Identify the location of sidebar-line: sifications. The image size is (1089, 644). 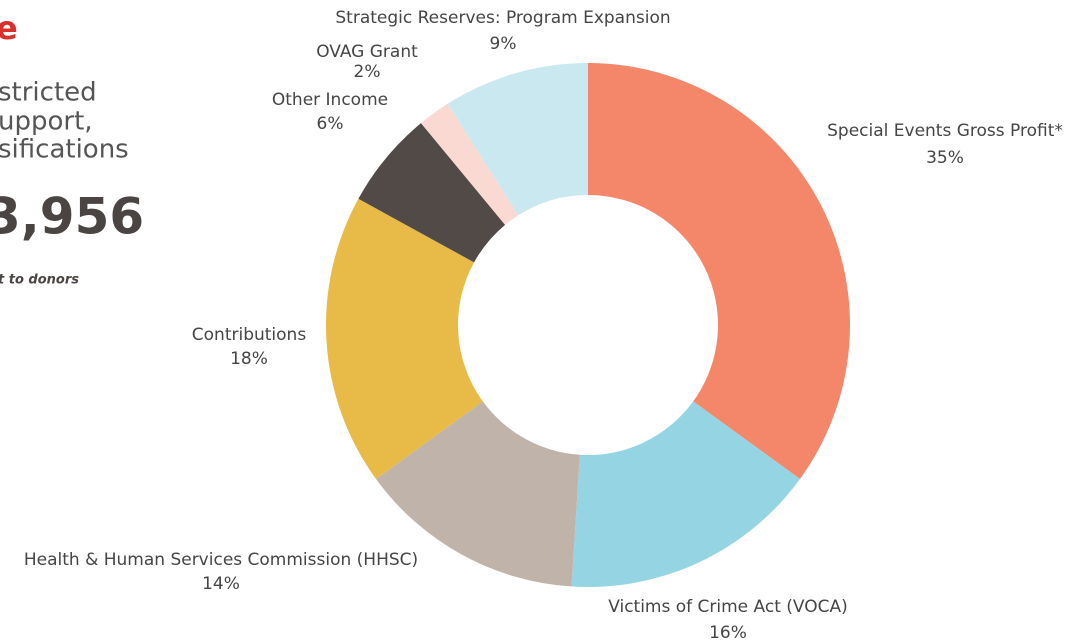
(64, 150).